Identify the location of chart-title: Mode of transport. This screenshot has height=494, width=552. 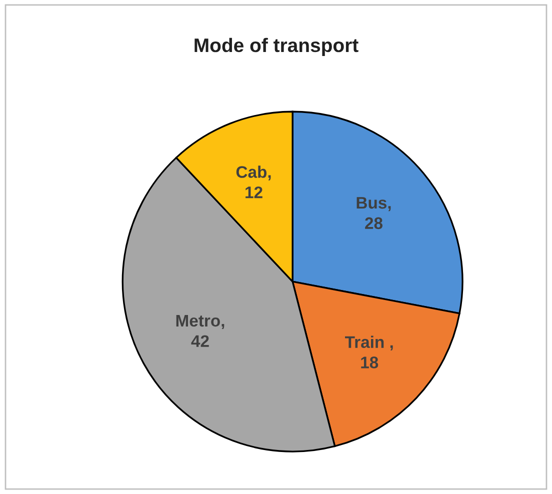
(276, 47).